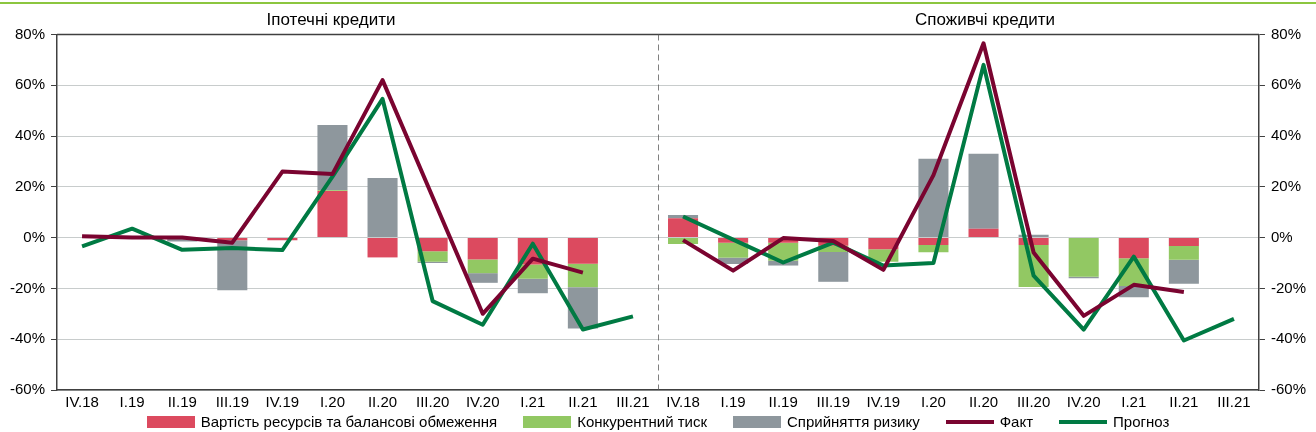 The height and width of the screenshot is (432, 1316). Describe the element at coordinates (642, 421) in the screenshot. I see `legend-label: Конкурентний тиск` at that location.